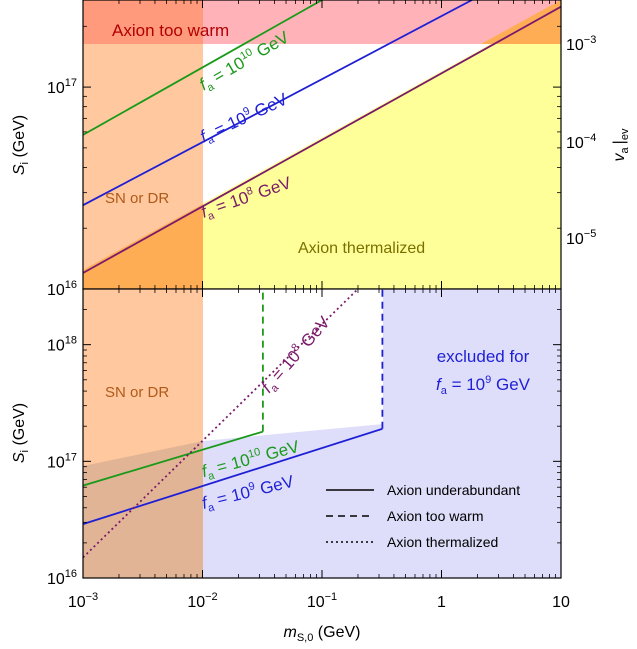 This screenshot has width=637, height=649. What do you see at coordinates (202, 601) in the screenshot?
I see `xtick-label-1: 10⁻²` at bounding box center [202, 601].